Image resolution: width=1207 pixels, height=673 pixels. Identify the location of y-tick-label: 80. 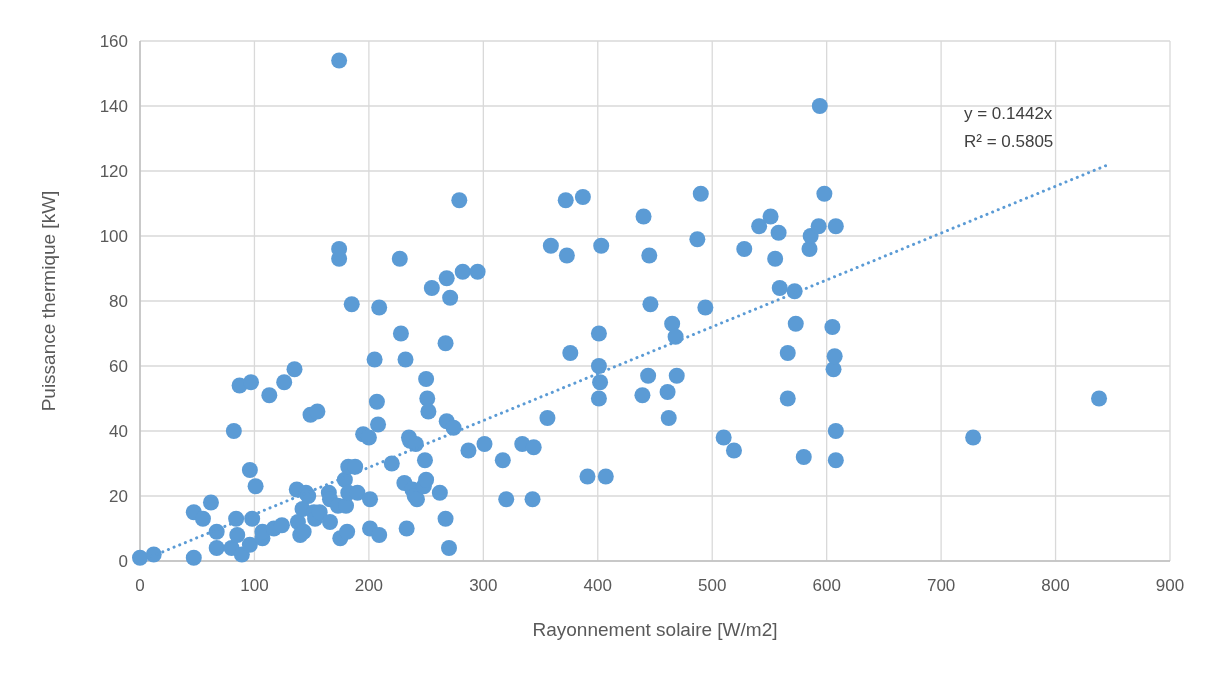
(118, 301).